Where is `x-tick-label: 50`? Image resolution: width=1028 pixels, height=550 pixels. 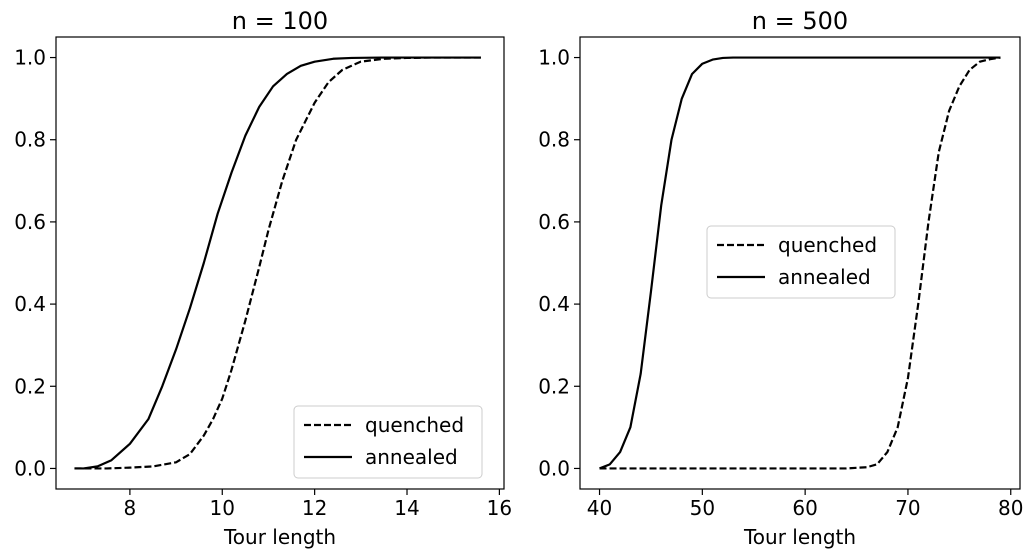 x-tick-label: 50 is located at coordinates (702, 508).